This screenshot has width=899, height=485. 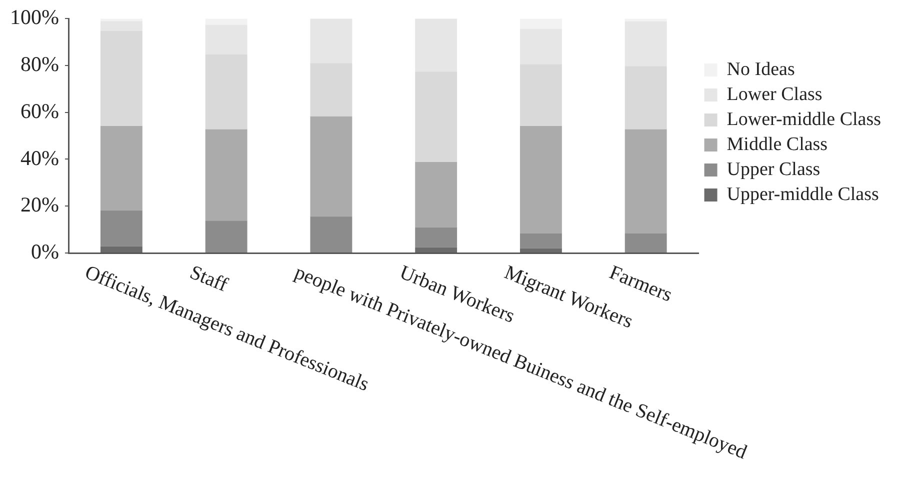 What do you see at coordinates (34, 17) in the screenshot?
I see `y-tick-label: 100%` at bounding box center [34, 17].